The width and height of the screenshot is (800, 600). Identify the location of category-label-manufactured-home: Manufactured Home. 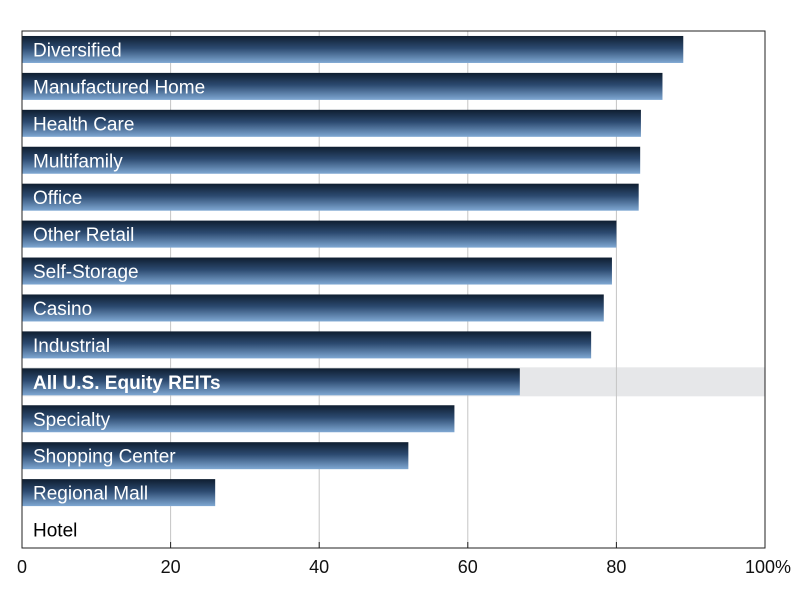
(119, 87).